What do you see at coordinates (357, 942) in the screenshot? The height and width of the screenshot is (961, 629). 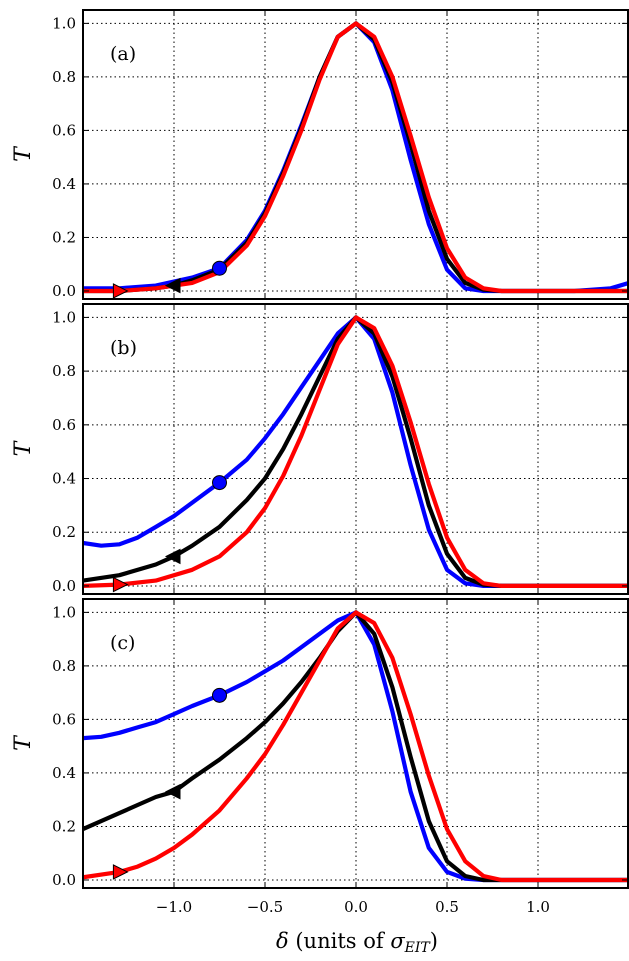 I see `x-axis-label: δ (units of σEIT)` at bounding box center [357, 942].